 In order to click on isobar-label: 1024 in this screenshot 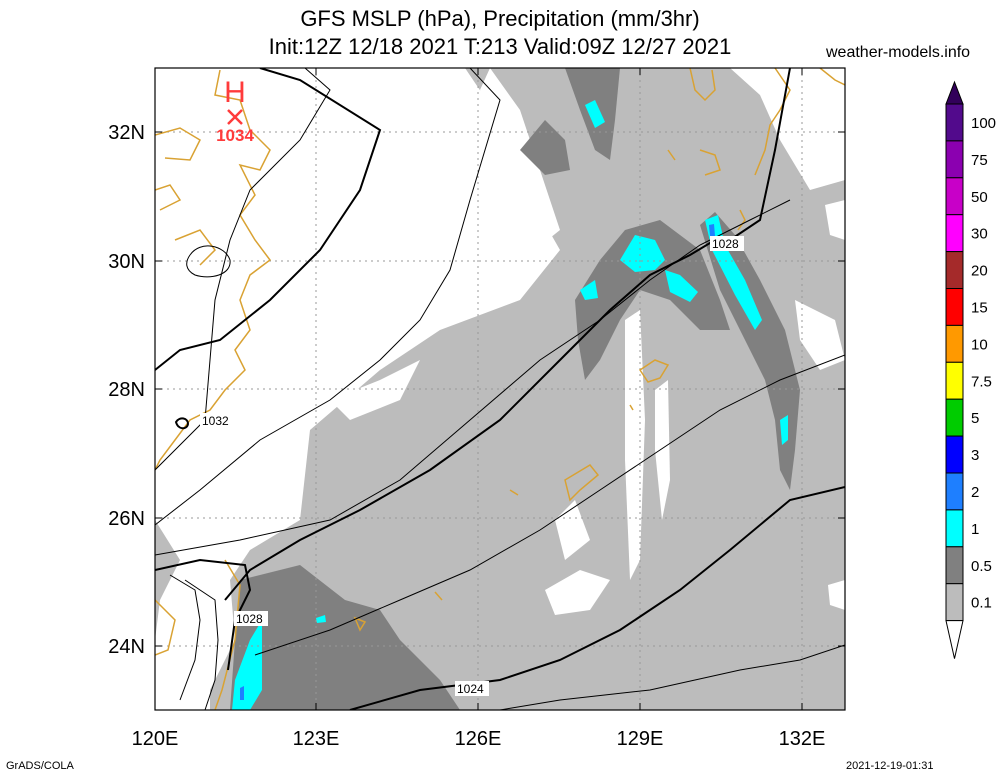, I will do `click(470, 689)`.